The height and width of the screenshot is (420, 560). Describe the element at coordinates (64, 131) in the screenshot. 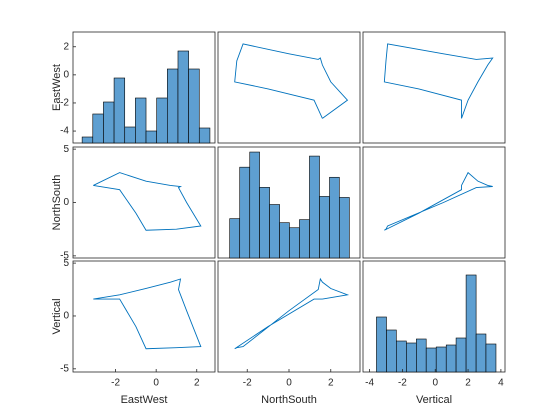

I see `y-tick-label: -4` at that location.